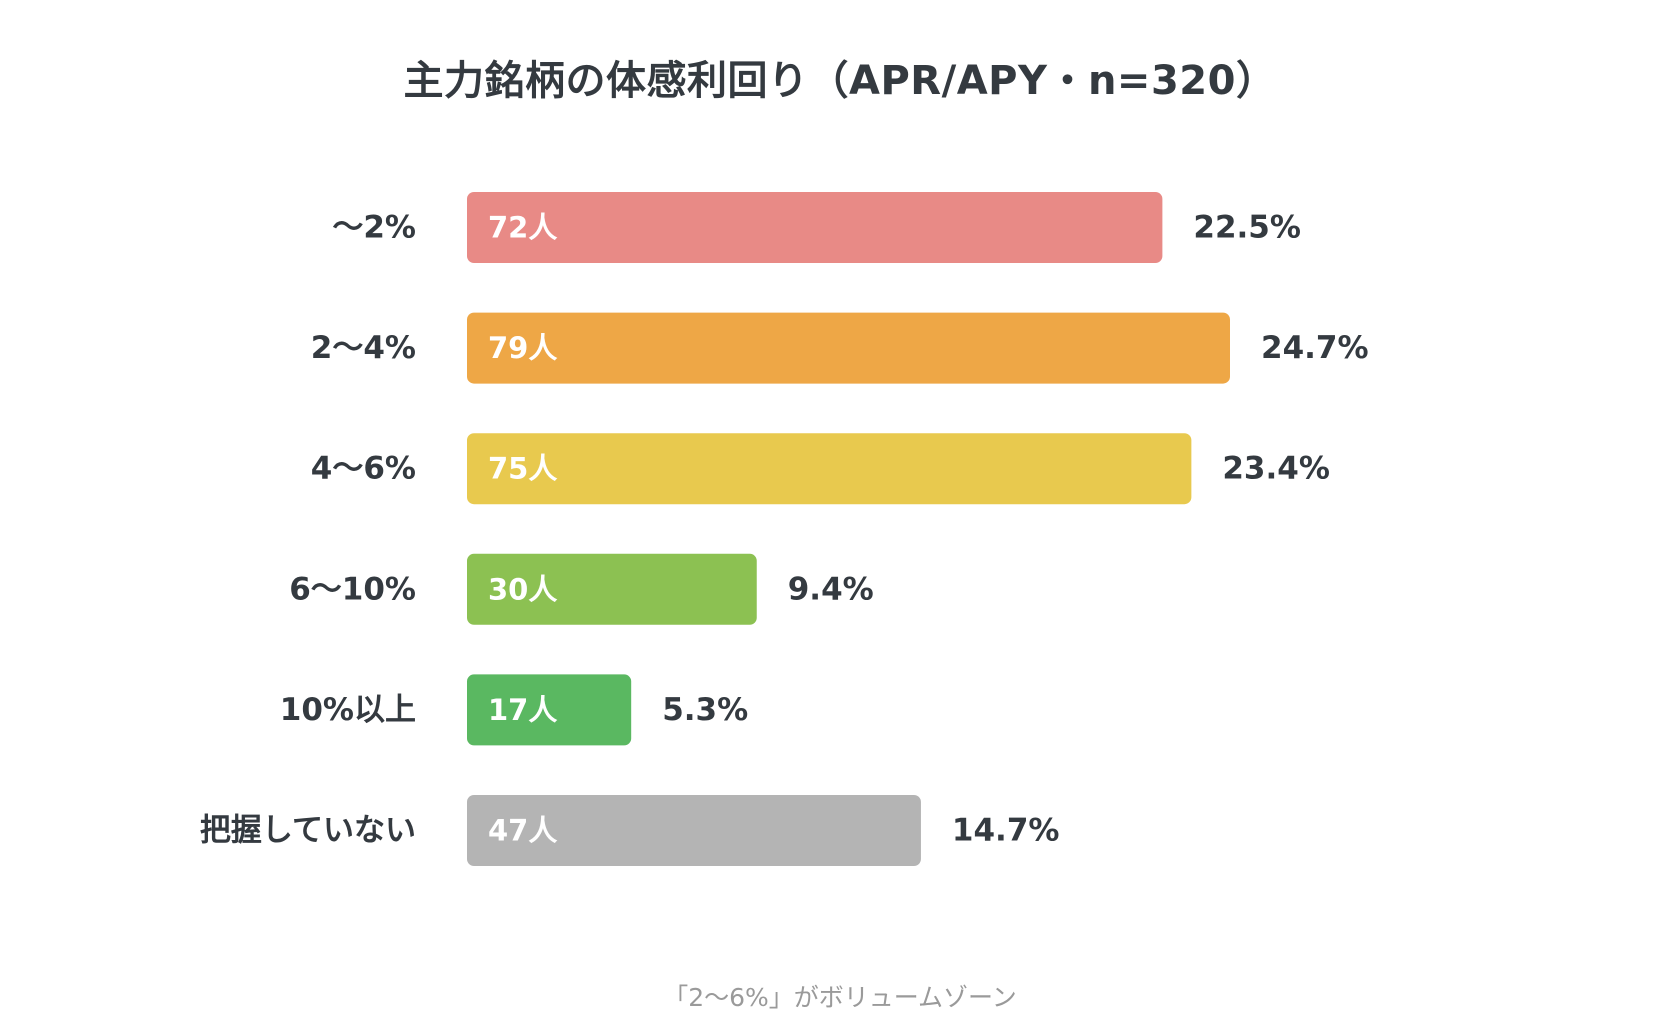  I want to click on bar-percent-label: 24.7%, so click(1315, 348).